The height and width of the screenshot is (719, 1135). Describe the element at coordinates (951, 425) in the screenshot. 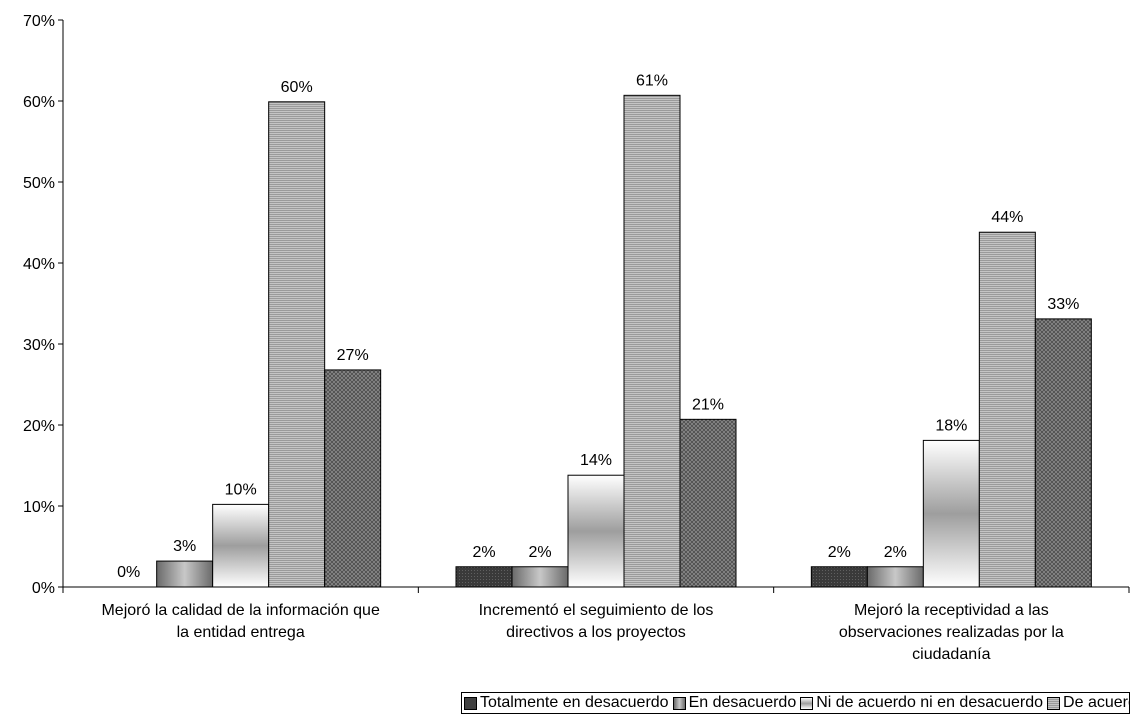

I see `data-label: 18%` at that location.